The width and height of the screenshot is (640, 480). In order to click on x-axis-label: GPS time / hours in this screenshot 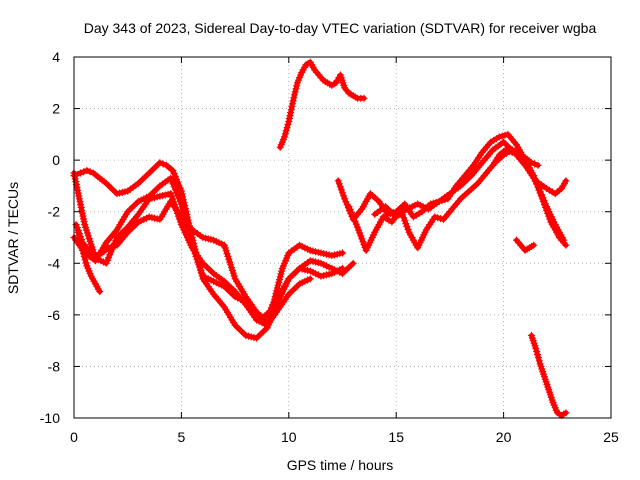, I will do `click(340, 465)`.